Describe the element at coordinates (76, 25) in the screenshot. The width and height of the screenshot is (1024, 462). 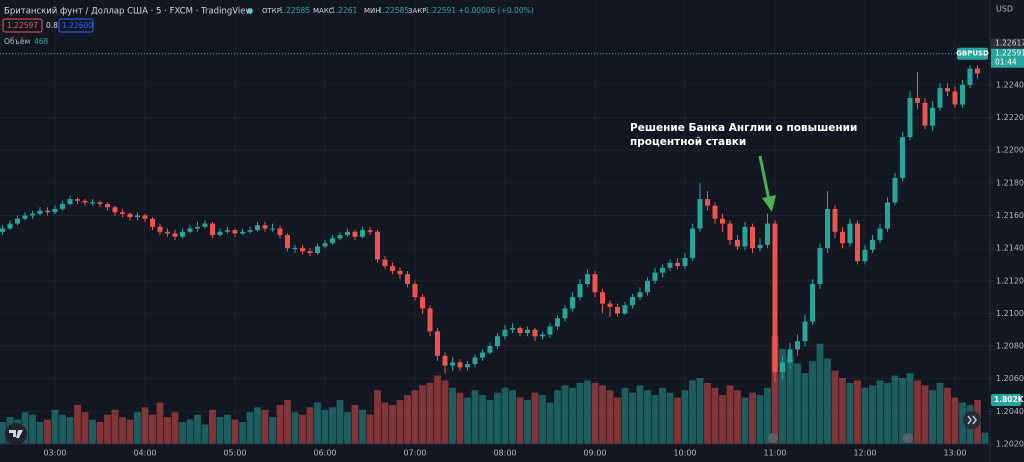
I see `ask-box` at that location.